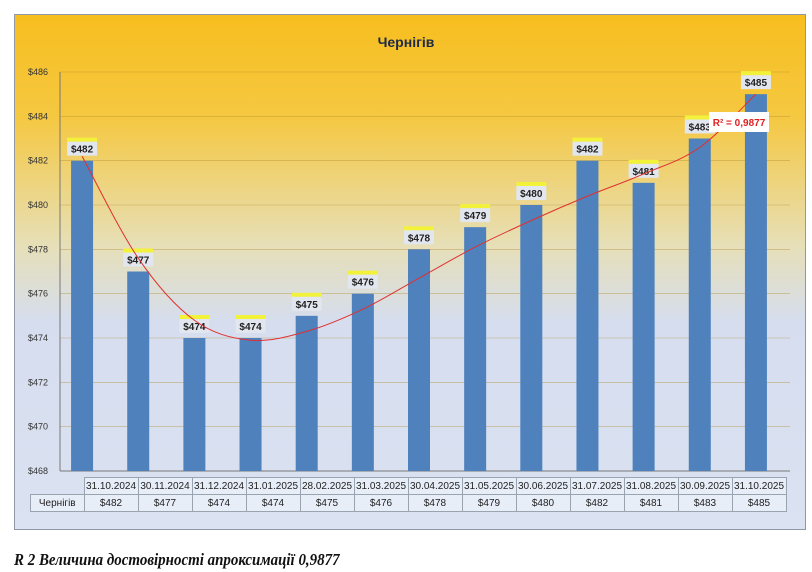  I want to click on category-label: 30.11.2024, so click(165, 486).